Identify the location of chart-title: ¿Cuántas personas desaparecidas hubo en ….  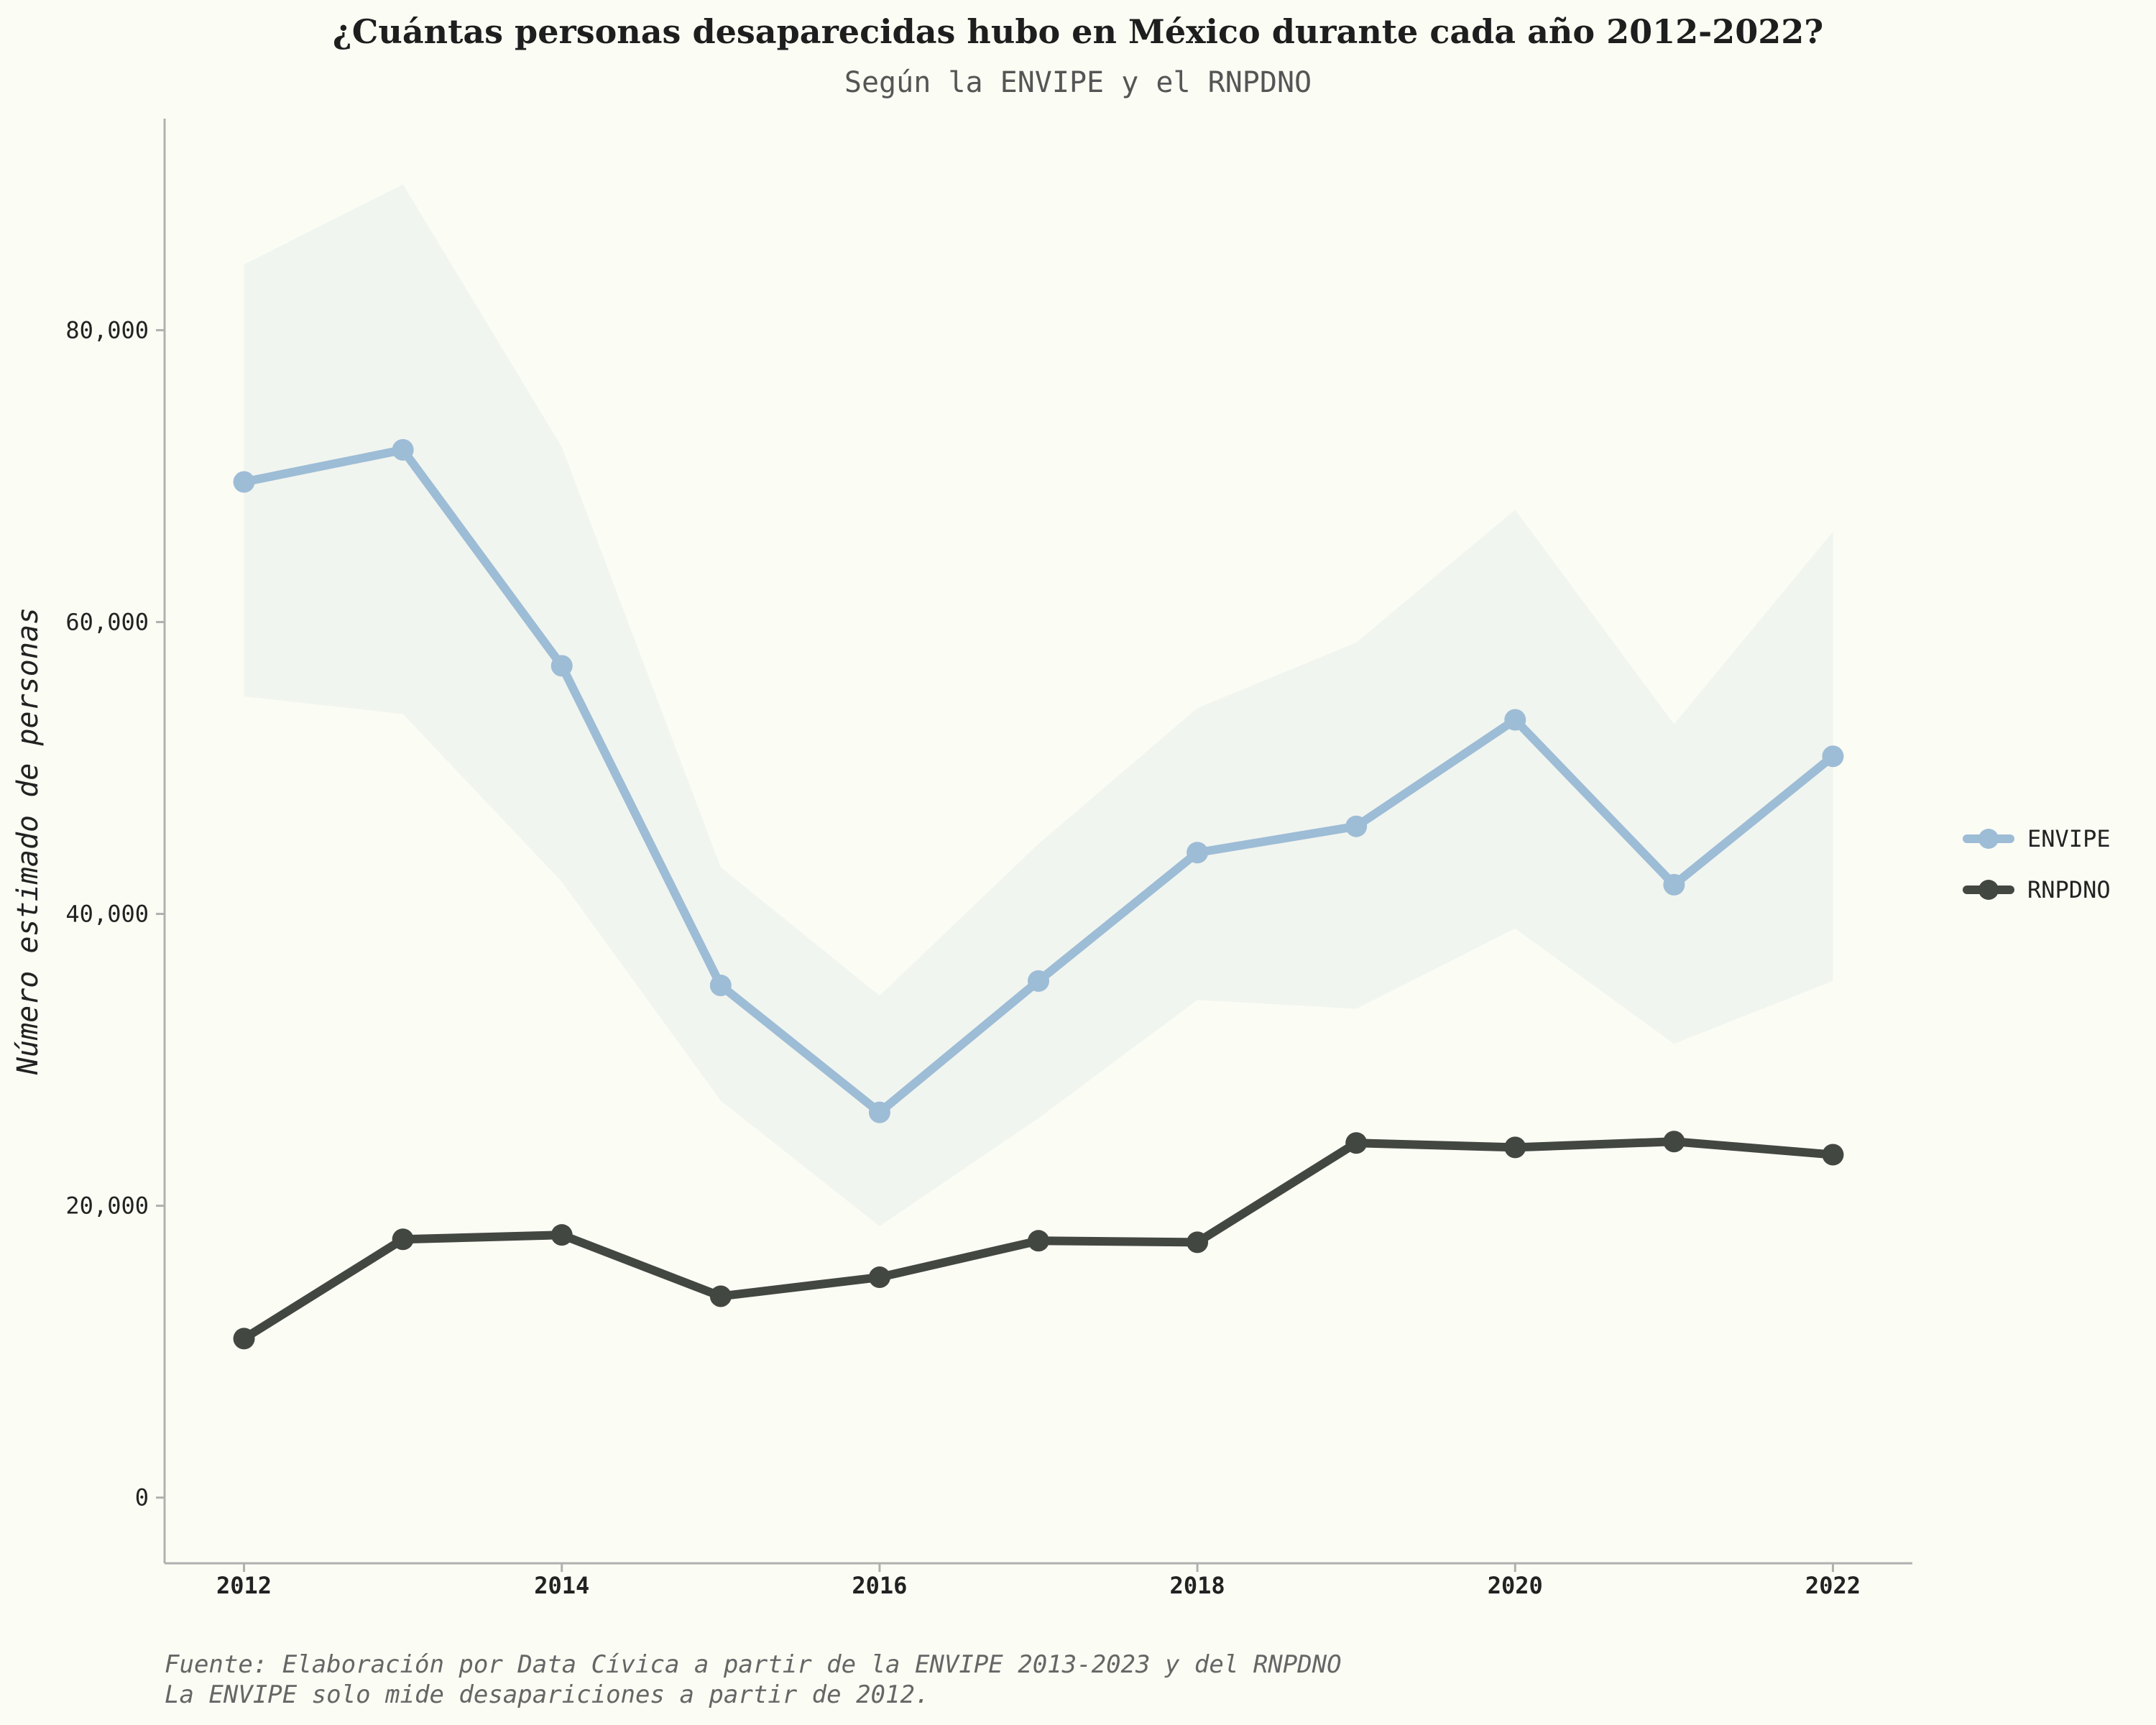
(1078, 31).